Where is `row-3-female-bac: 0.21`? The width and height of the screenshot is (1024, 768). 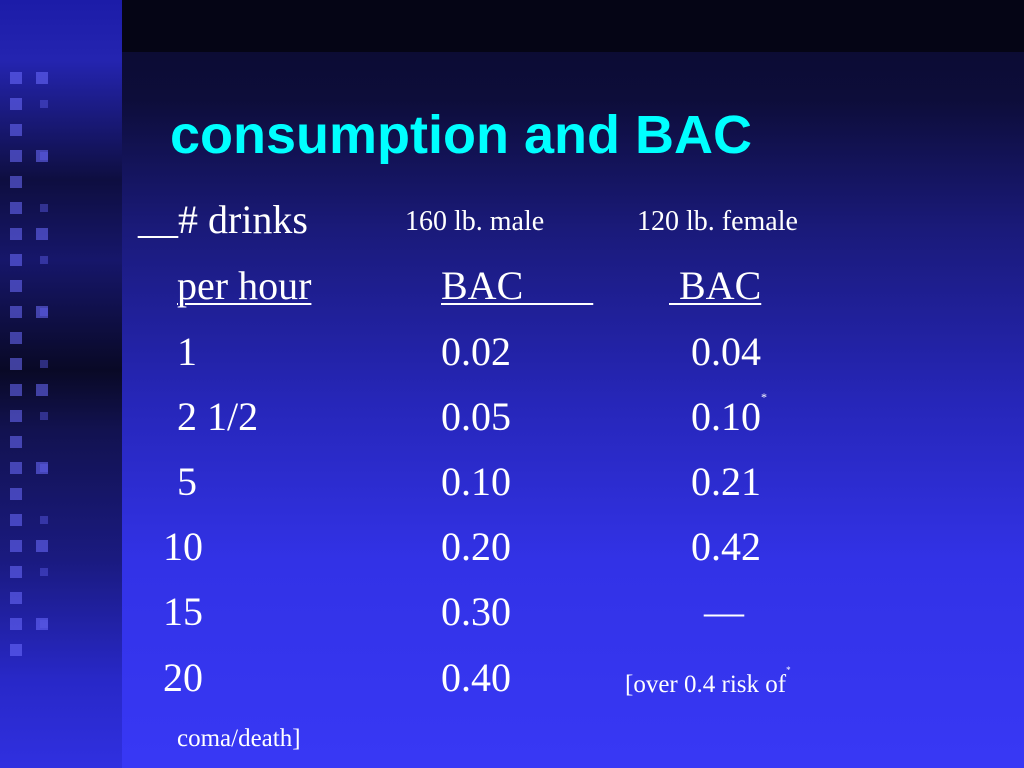
row-3-female-bac: 0.21 is located at coordinates (726, 481).